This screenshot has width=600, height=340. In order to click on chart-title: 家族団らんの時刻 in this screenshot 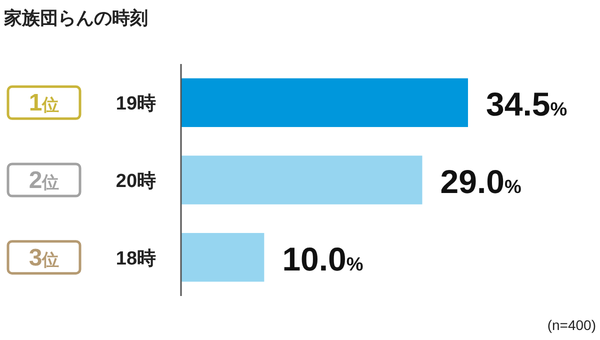, I will do `click(75, 18)`.